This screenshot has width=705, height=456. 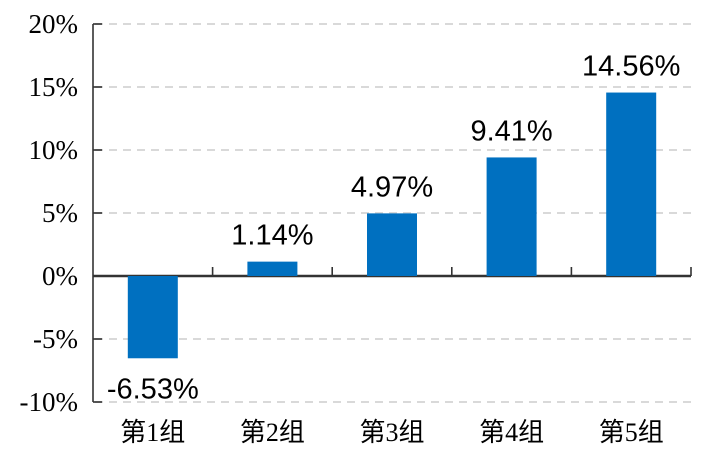 I want to click on y-tick-label: -10%, so click(x=49, y=402).